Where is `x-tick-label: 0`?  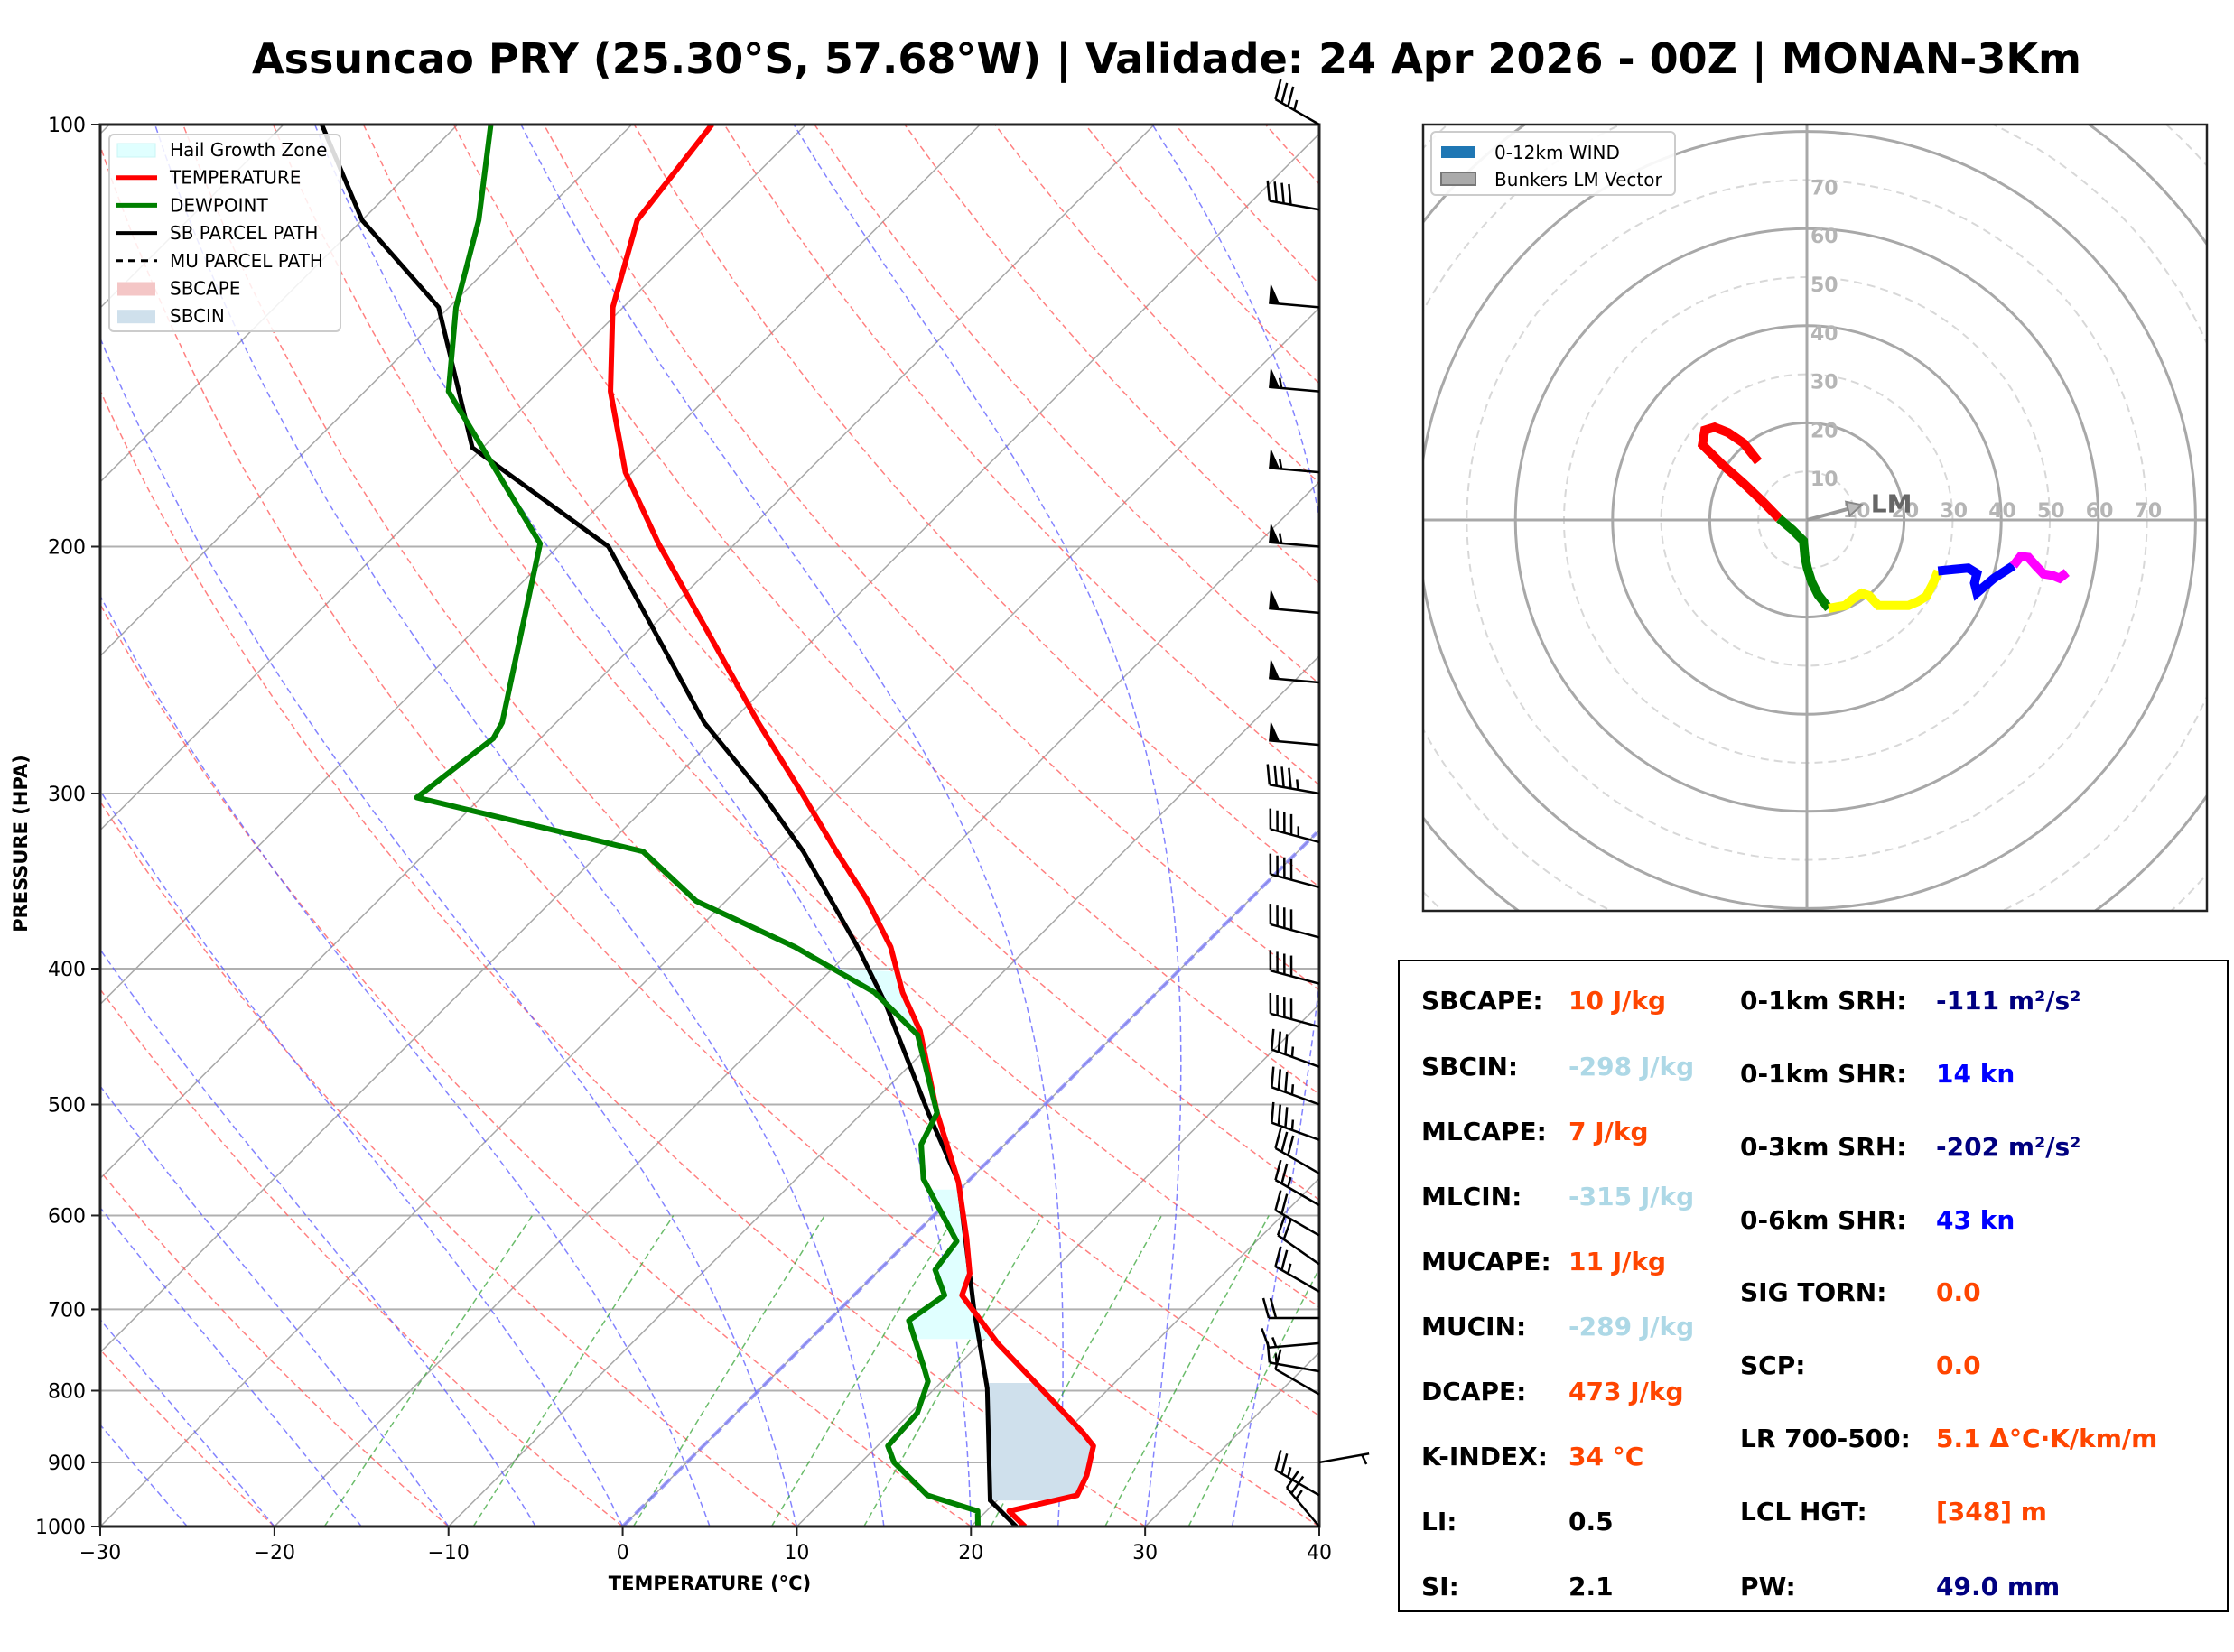
x-tick-label: 0 is located at coordinates (623, 1553).